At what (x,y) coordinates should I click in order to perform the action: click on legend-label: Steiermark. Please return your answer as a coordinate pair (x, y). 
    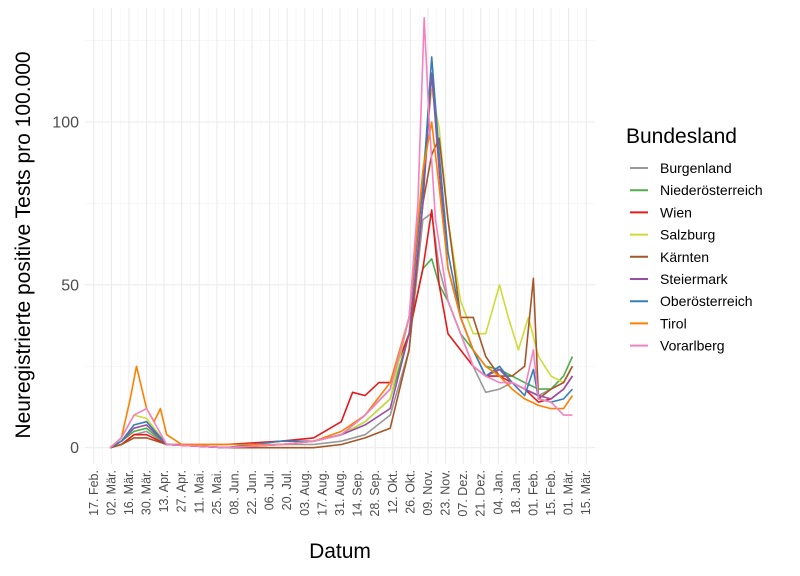
    Looking at the image, I should click on (694, 279).